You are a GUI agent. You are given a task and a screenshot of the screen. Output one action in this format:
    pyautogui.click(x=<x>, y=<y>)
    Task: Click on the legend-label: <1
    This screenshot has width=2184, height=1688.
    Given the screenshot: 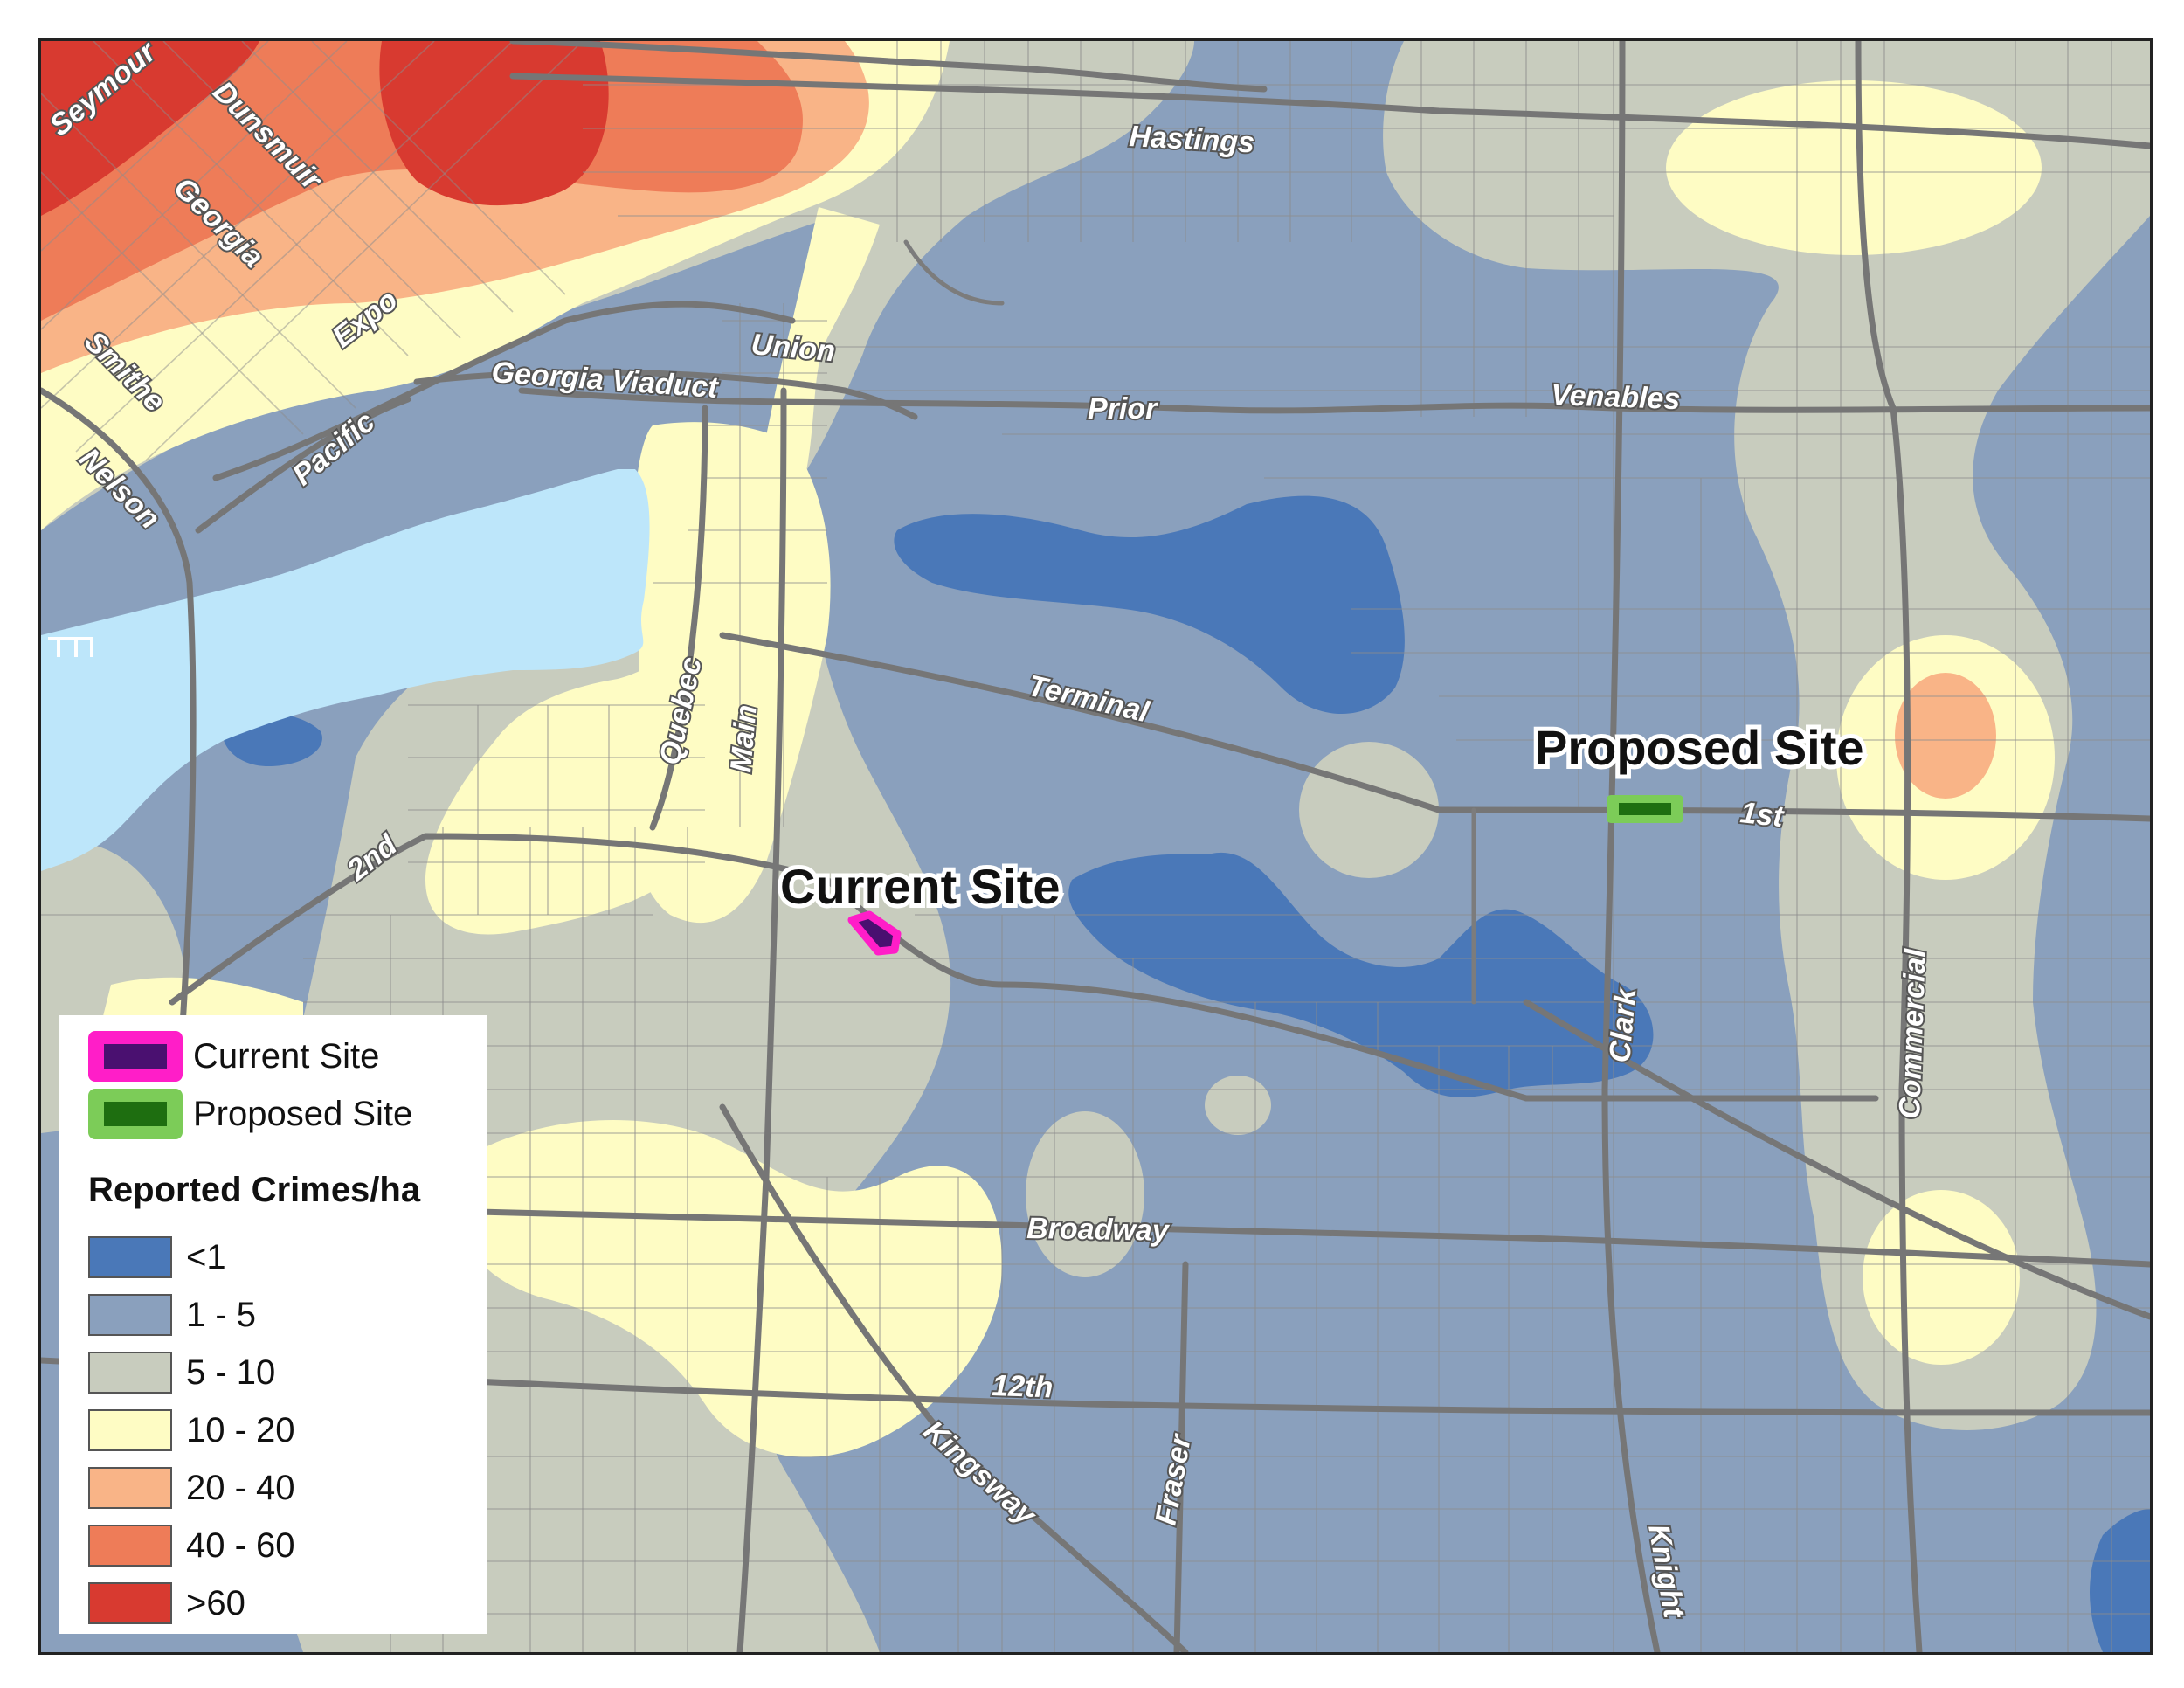 What is the action you would take?
    pyautogui.click(x=206, y=1256)
    